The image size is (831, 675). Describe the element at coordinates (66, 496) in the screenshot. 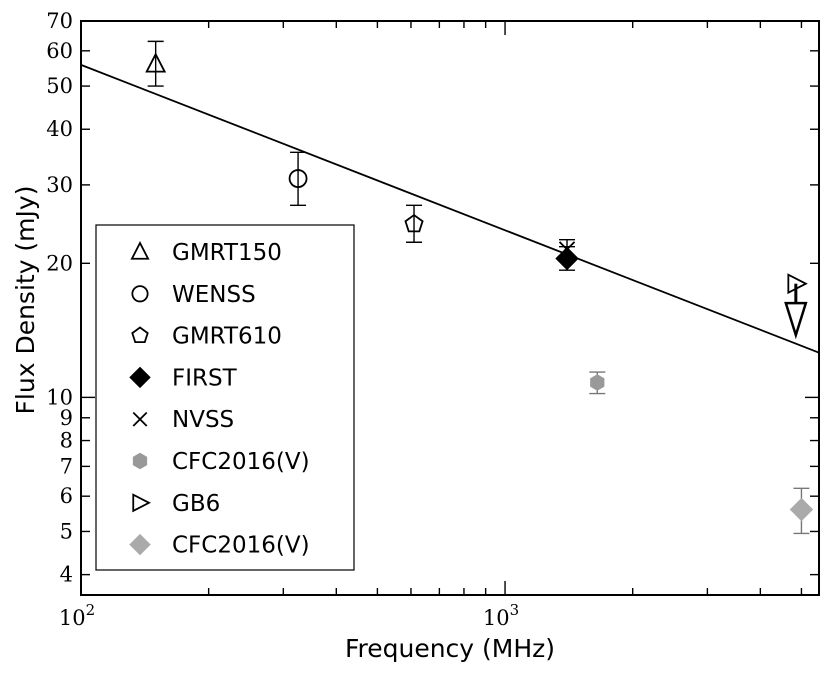

I see `y-tick-label: 6` at that location.